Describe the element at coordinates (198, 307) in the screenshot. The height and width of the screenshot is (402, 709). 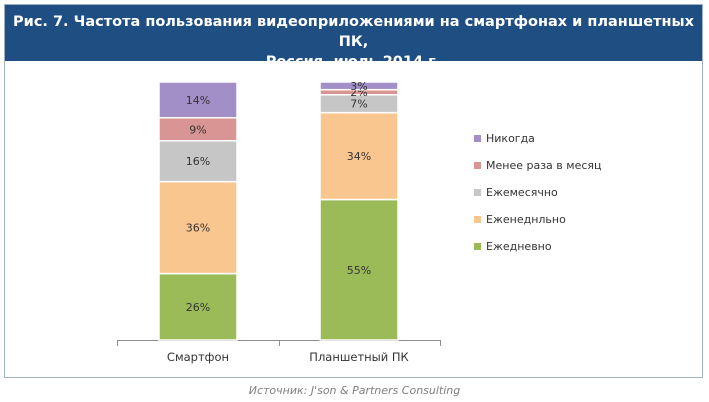
I see `data-label-1-1: 26%` at that location.